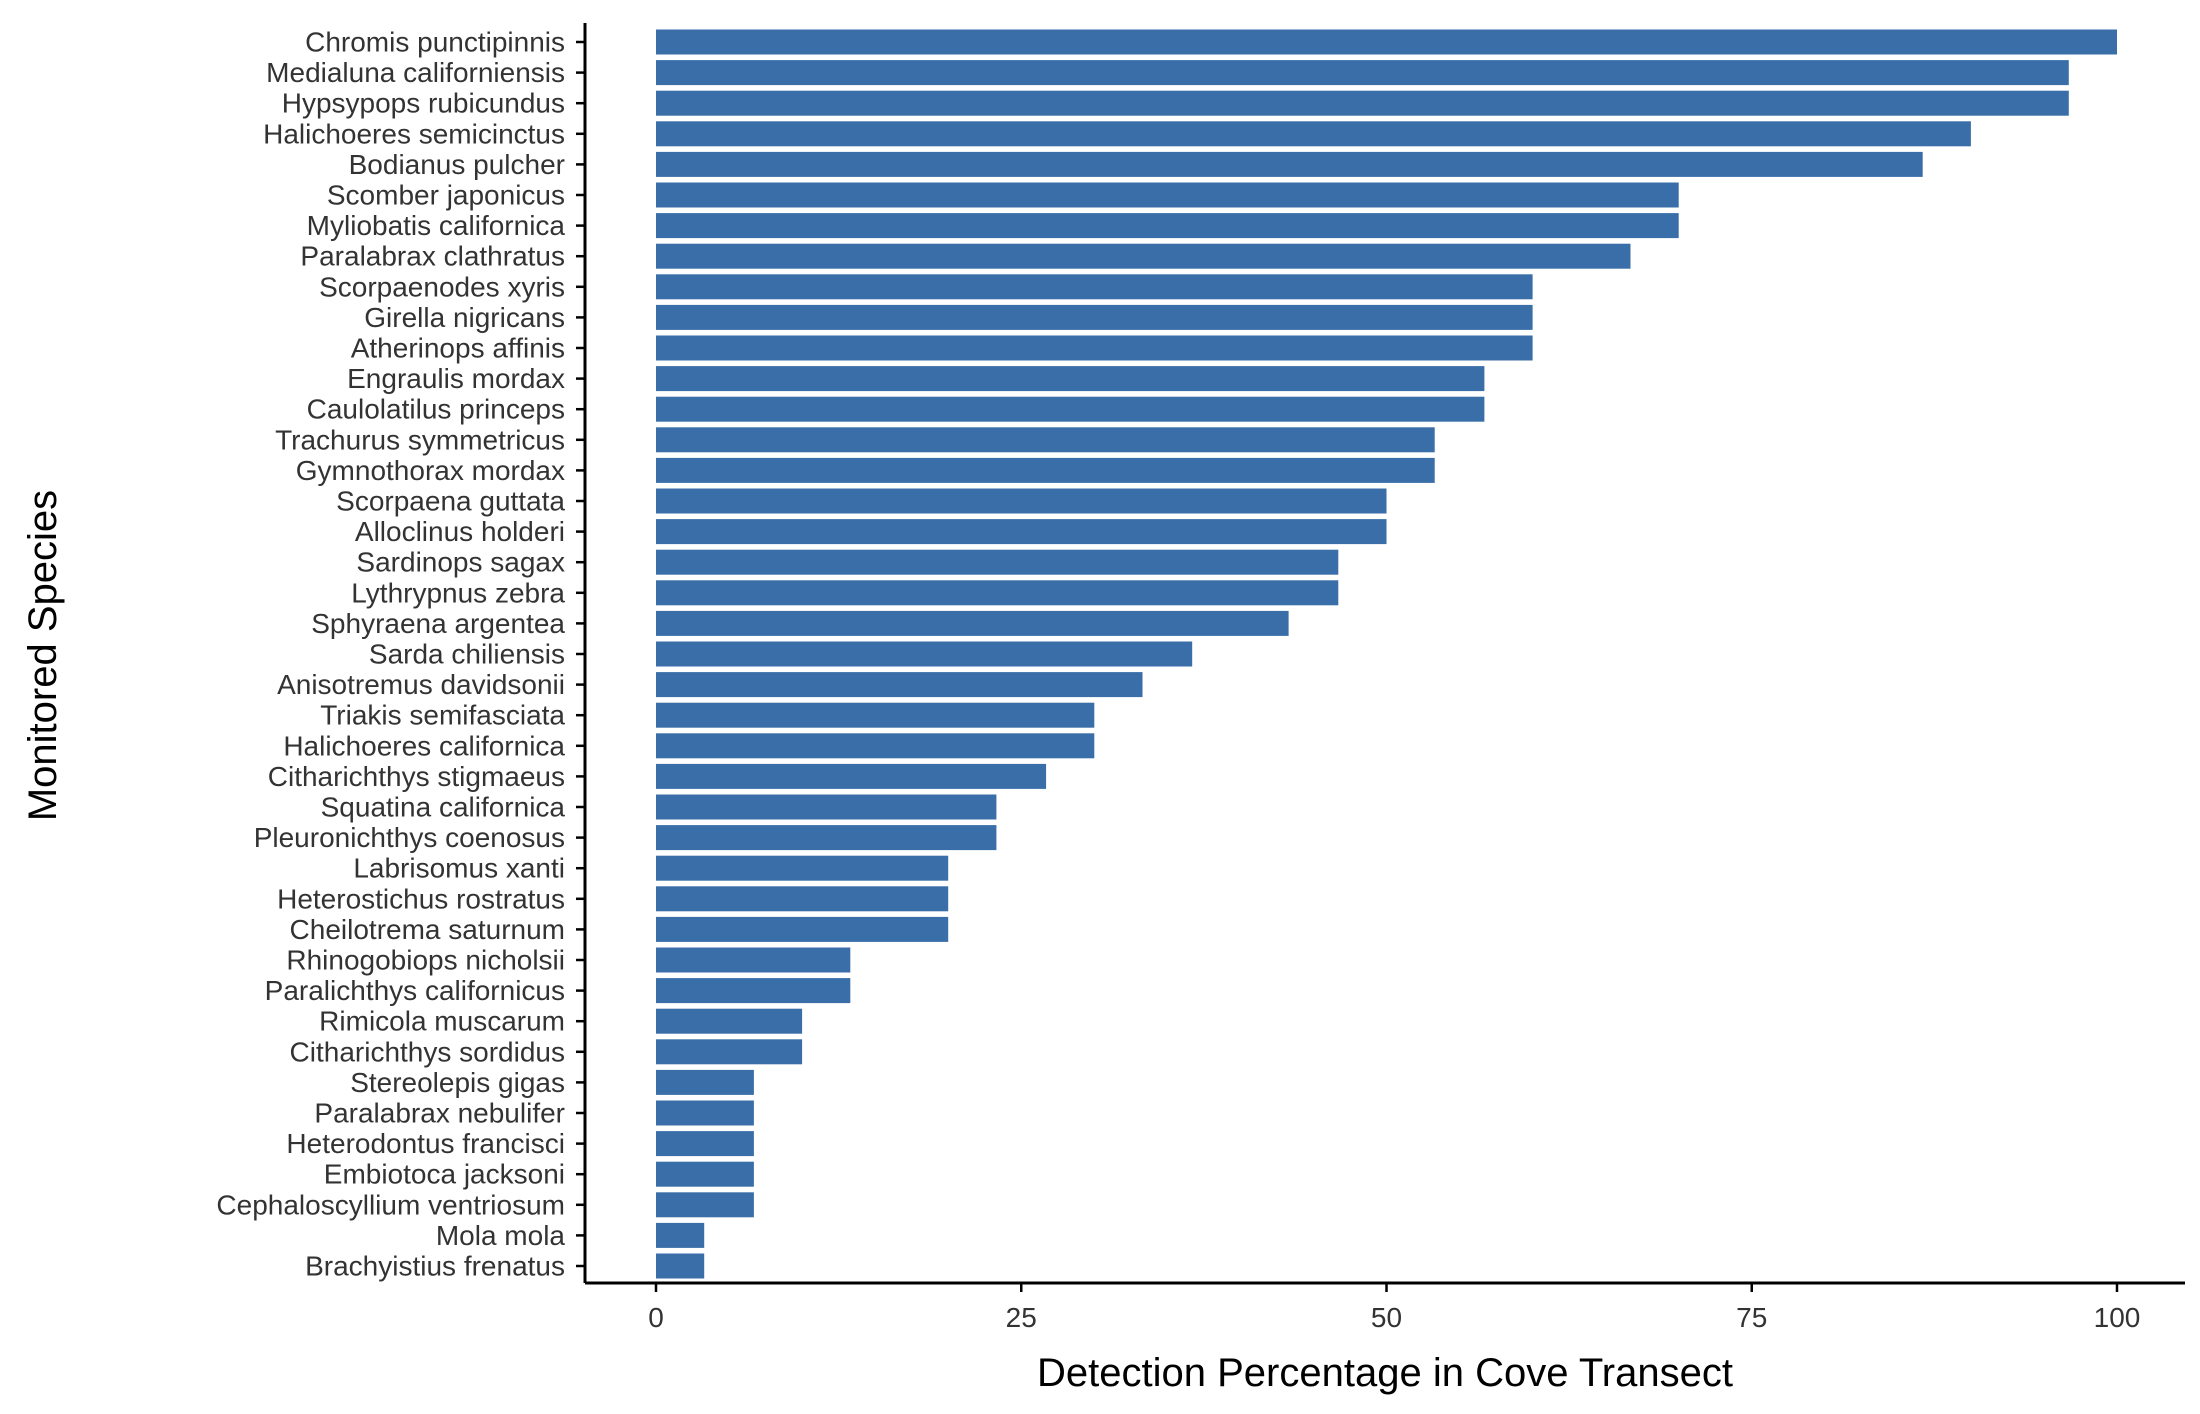  I want to click on y-tick-label: Citharichthys stigmaeus, so click(416, 776).